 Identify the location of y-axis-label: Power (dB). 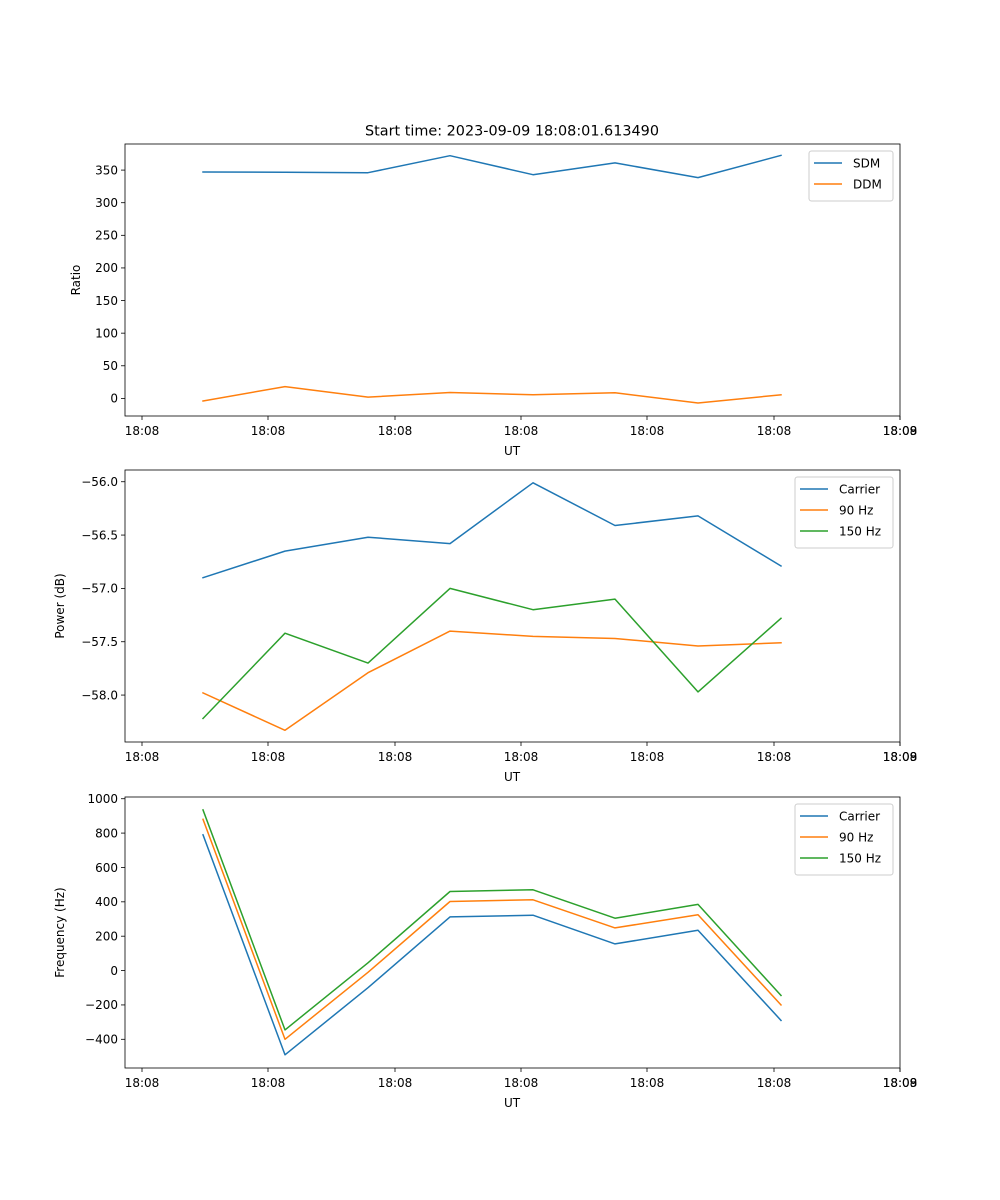
(60, 605).